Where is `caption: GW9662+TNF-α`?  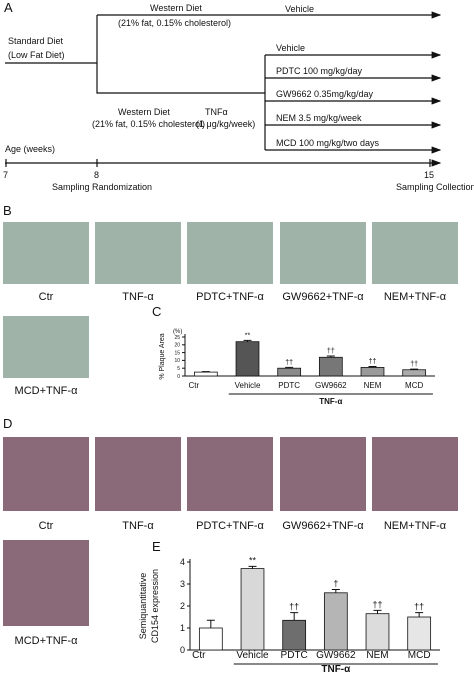
caption: GW9662+TNF-α is located at coordinates (323, 526).